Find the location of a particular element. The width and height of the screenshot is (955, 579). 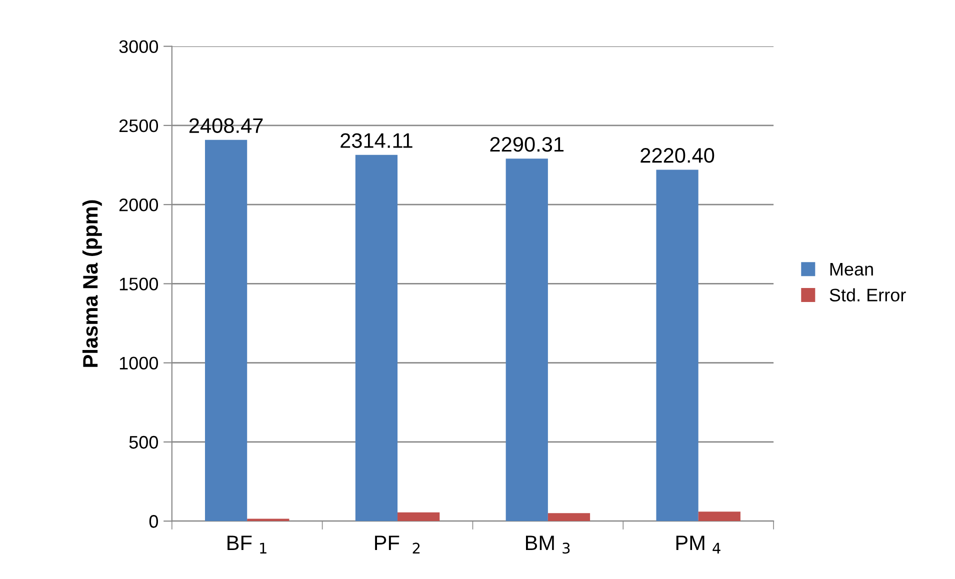

y-tick-label: 1500 is located at coordinates (139, 284).